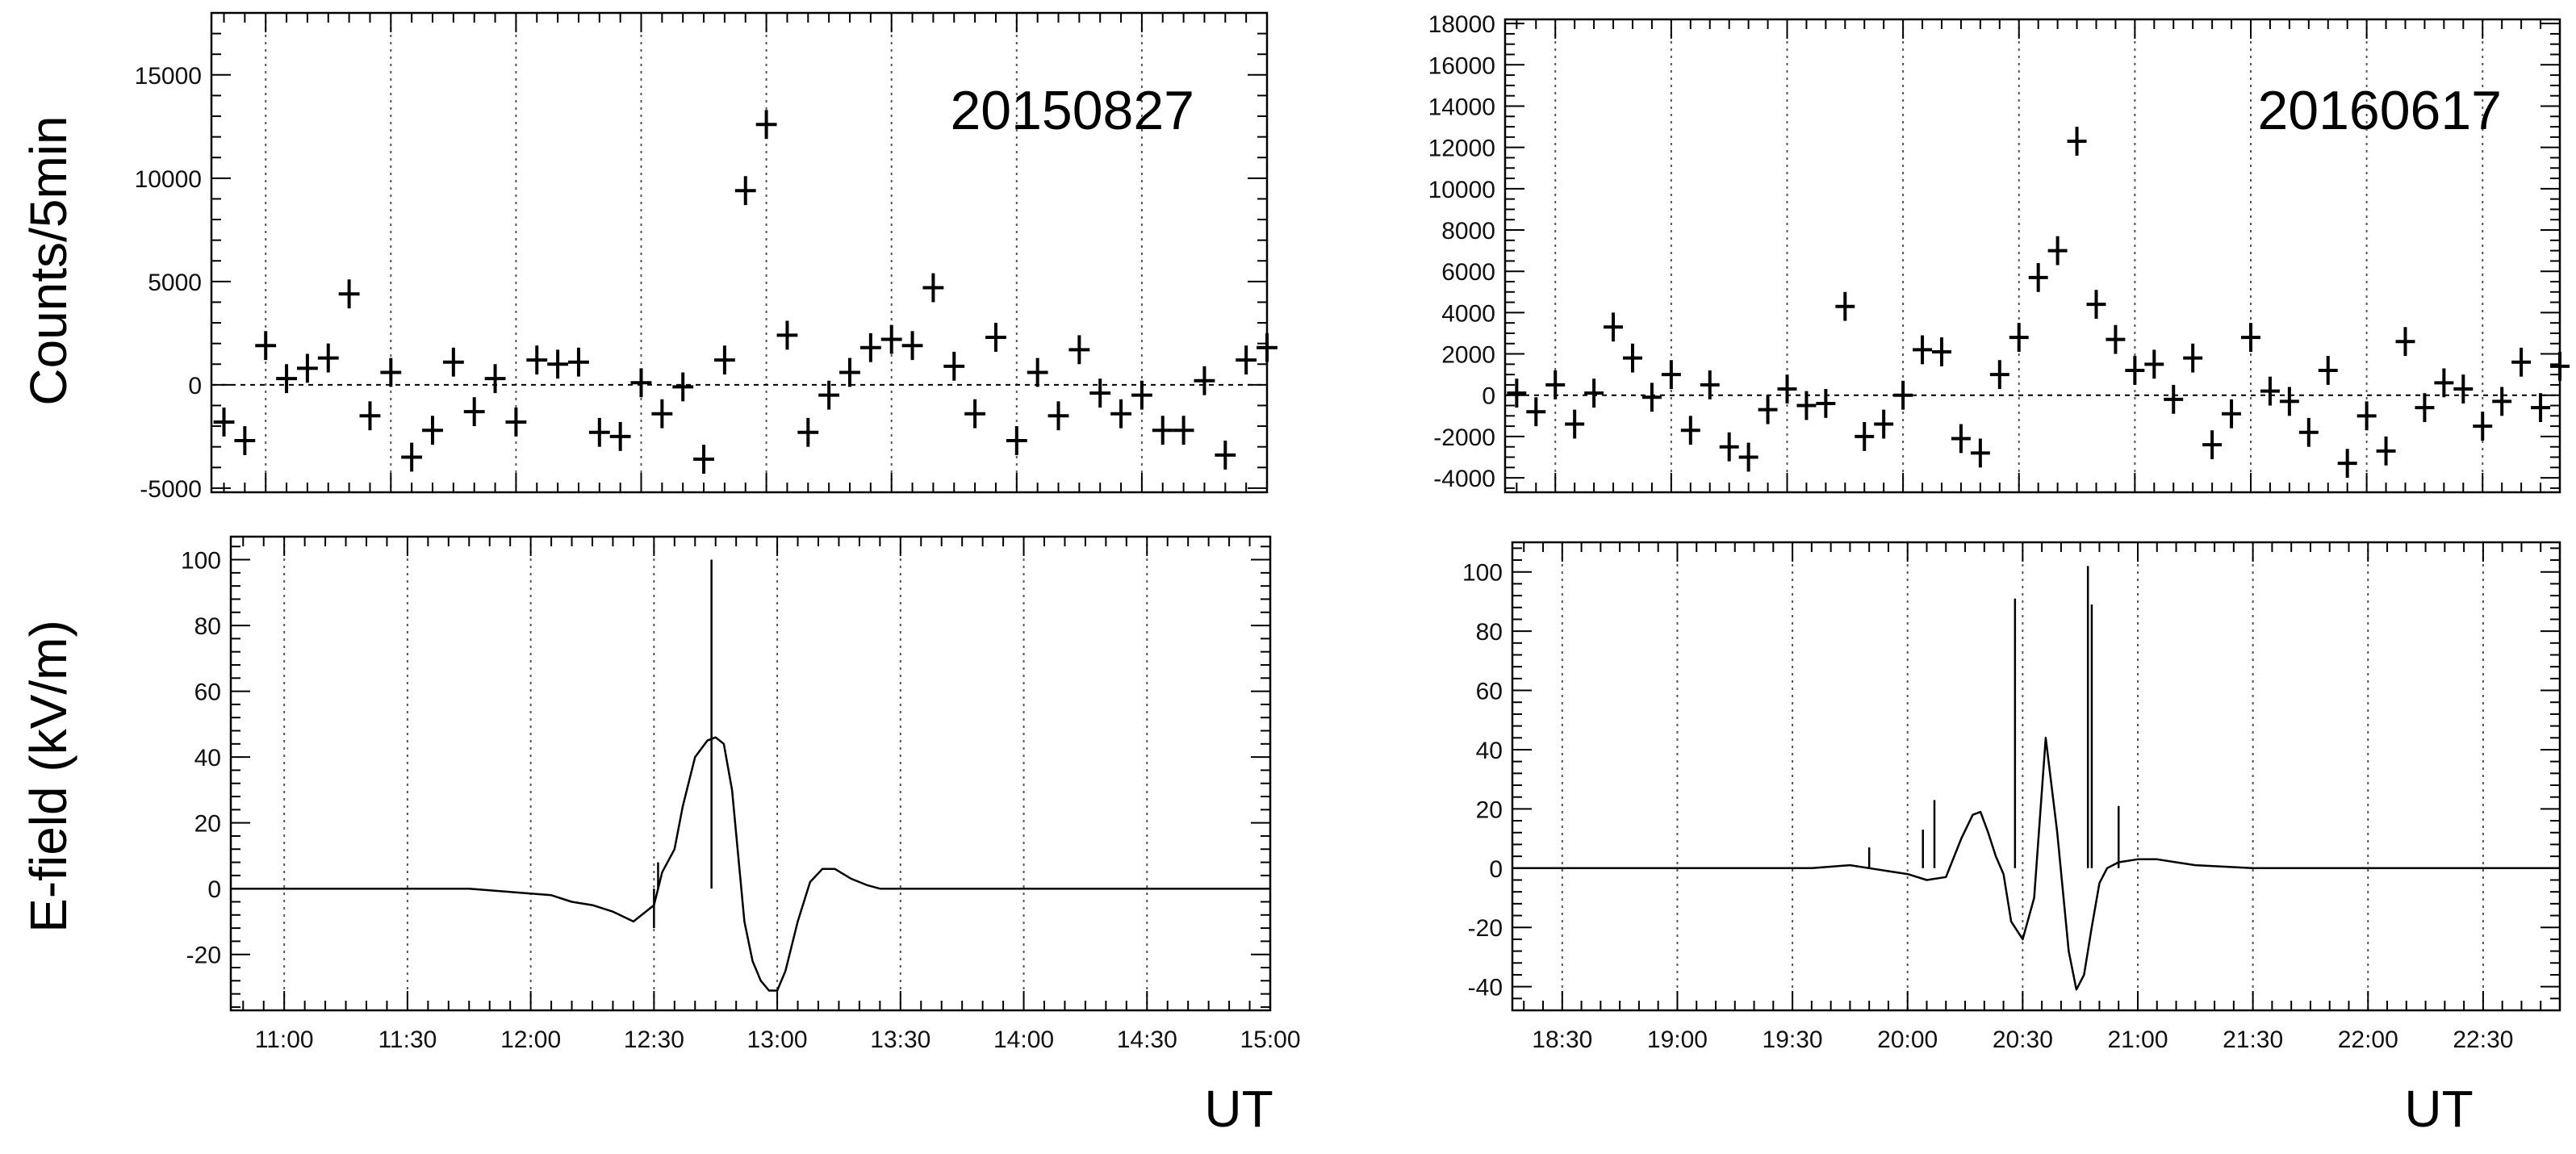 The width and height of the screenshot is (2576, 1154). What do you see at coordinates (1677, 1039) in the screenshot?
I see `x-tick-label: 19:00` at bounding box center [1677, 1039].